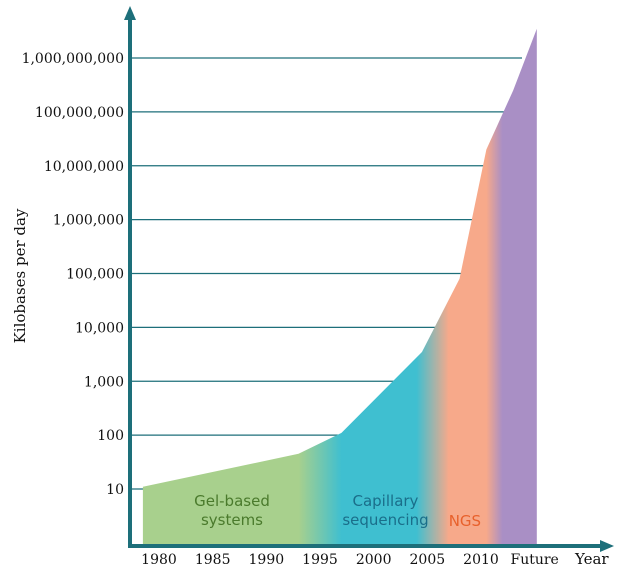 The width and height of the screenshot is (624, 570). Describe the element at coordinates (267, 560) in the screenshot. I see `x-tick-label: 1990` at that location.